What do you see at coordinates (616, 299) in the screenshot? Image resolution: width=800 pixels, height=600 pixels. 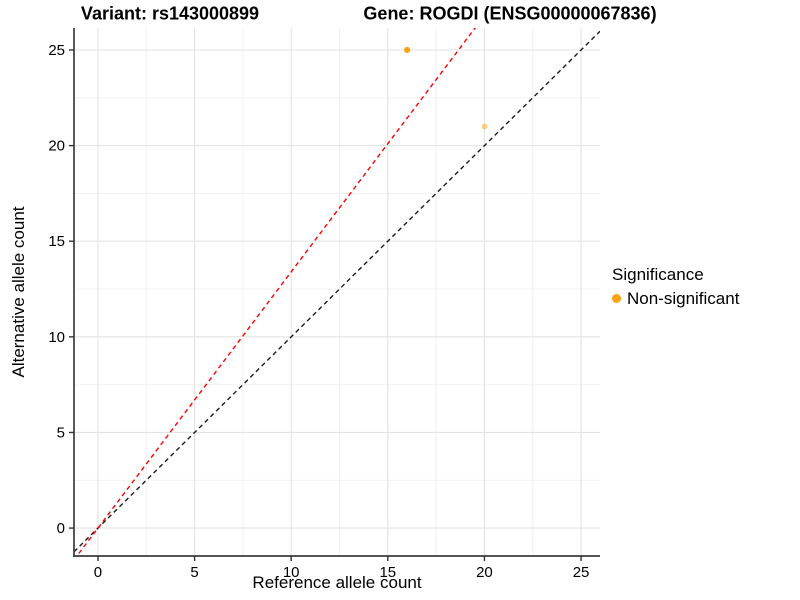 I see `legend-dot-icon` at bounding box center [616, 299].